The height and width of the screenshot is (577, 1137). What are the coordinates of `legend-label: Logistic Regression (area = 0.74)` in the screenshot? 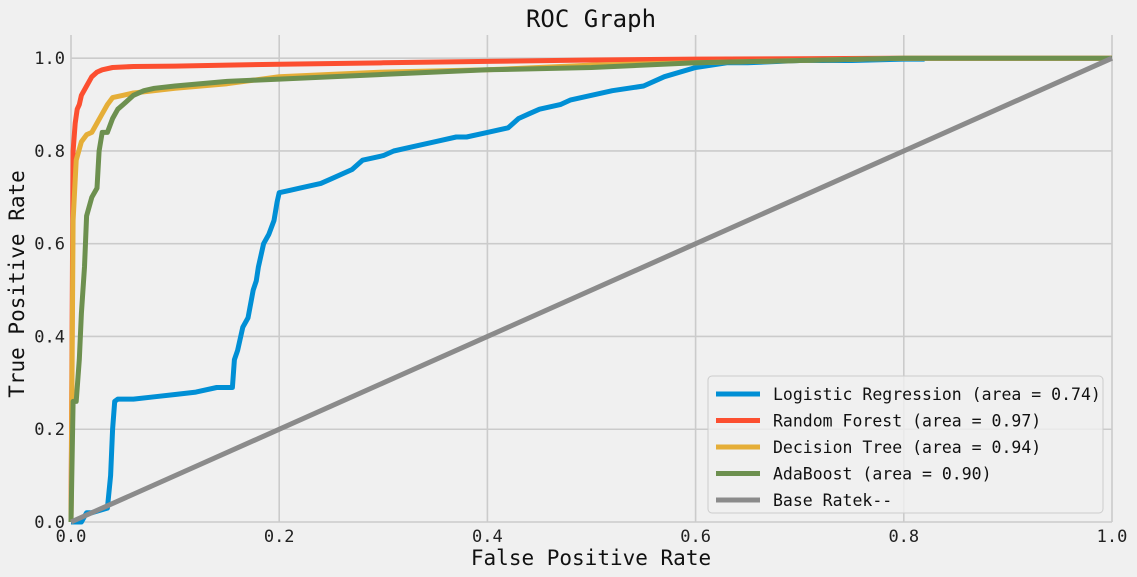 It's located at (937, 394).